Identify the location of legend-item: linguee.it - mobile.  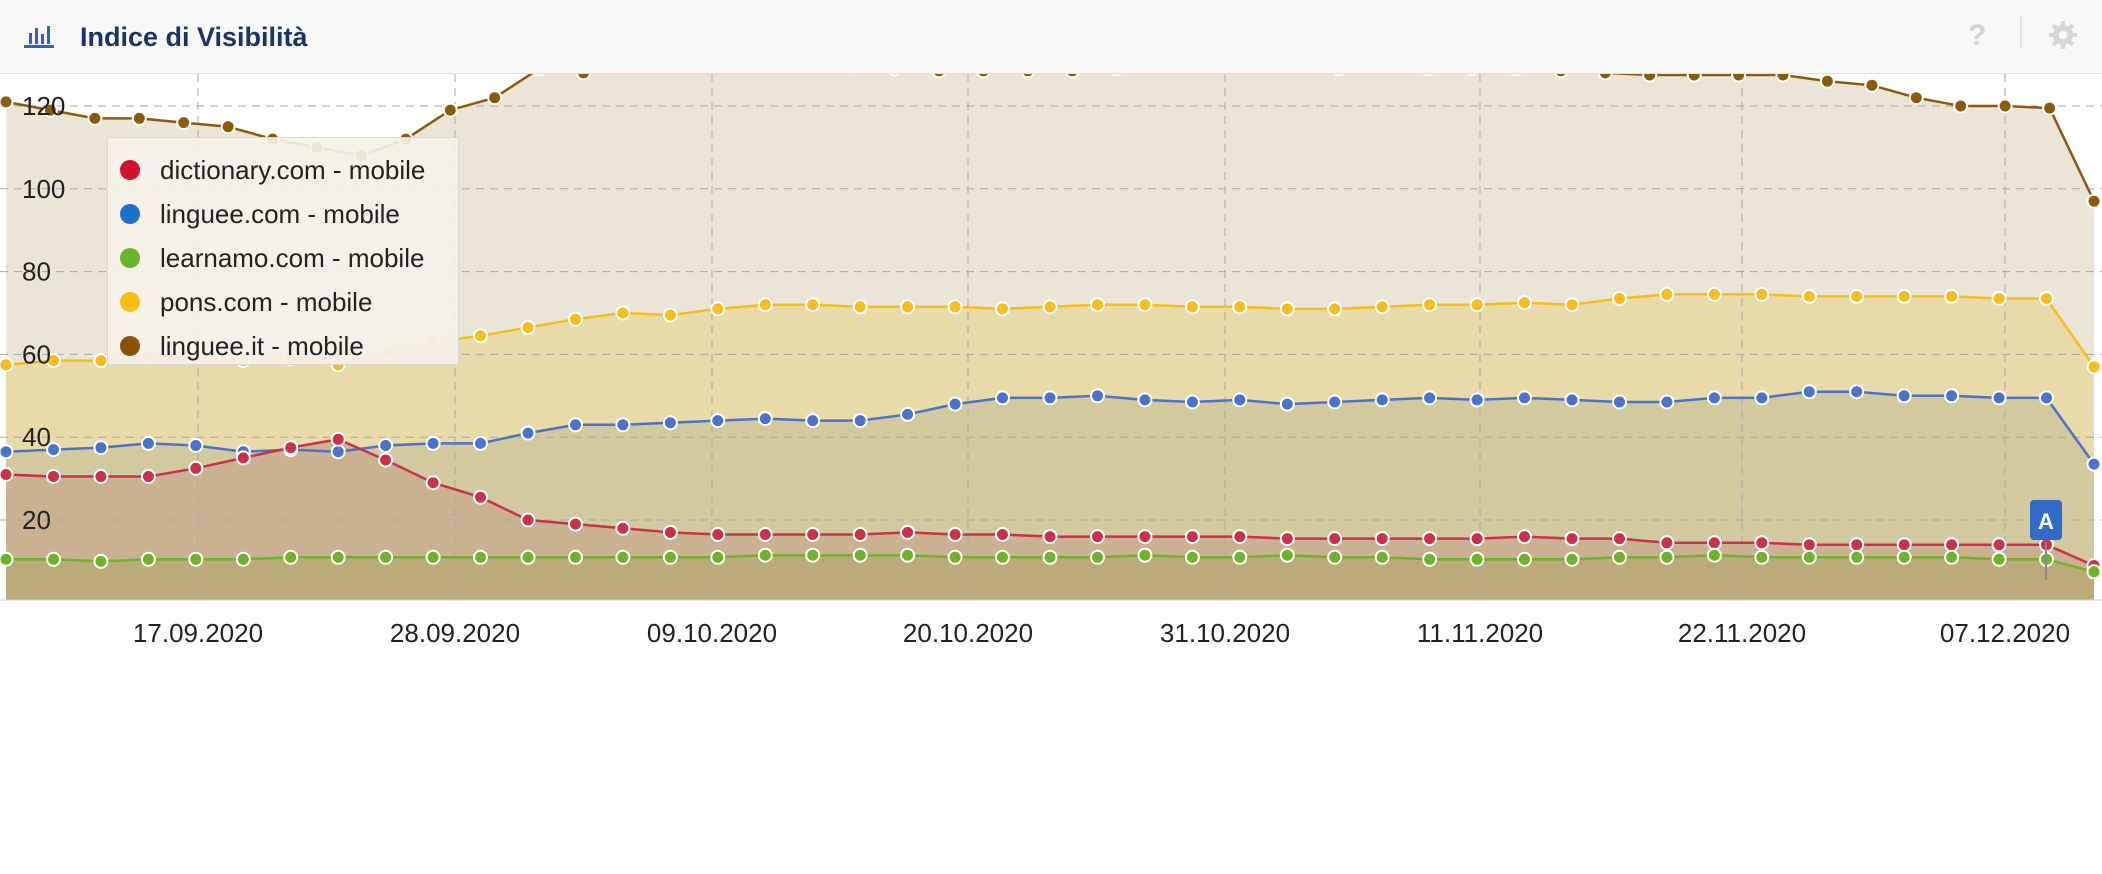
(289, 346).